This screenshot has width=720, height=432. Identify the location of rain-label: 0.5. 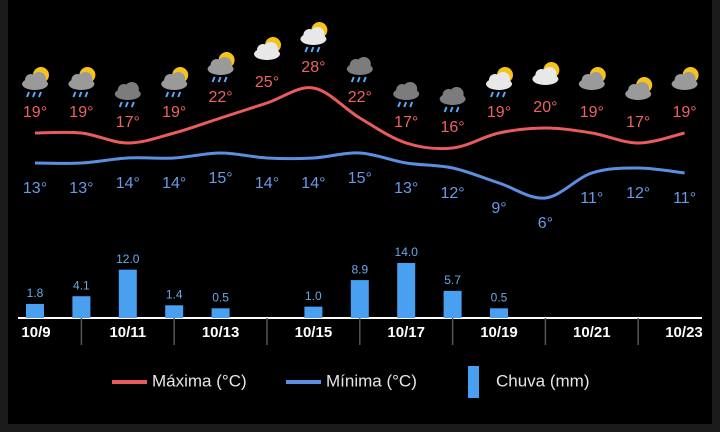
(220, 297).